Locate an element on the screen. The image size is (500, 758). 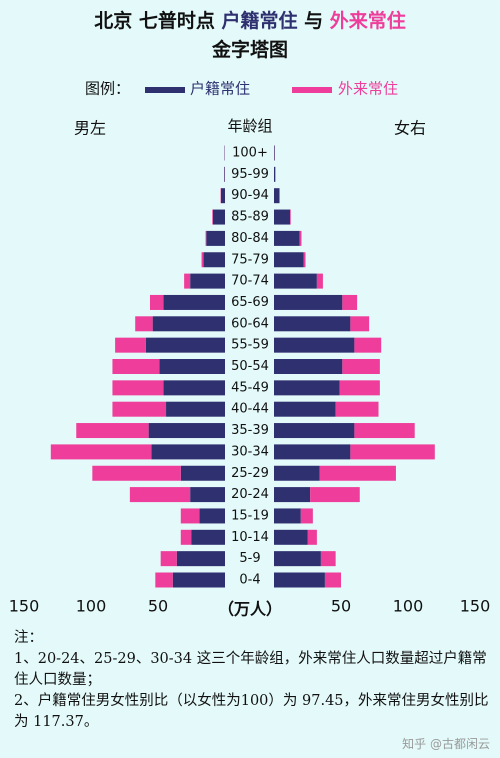
watermark: 知乎 @古都闲云 is located at coordinates (446, 744).